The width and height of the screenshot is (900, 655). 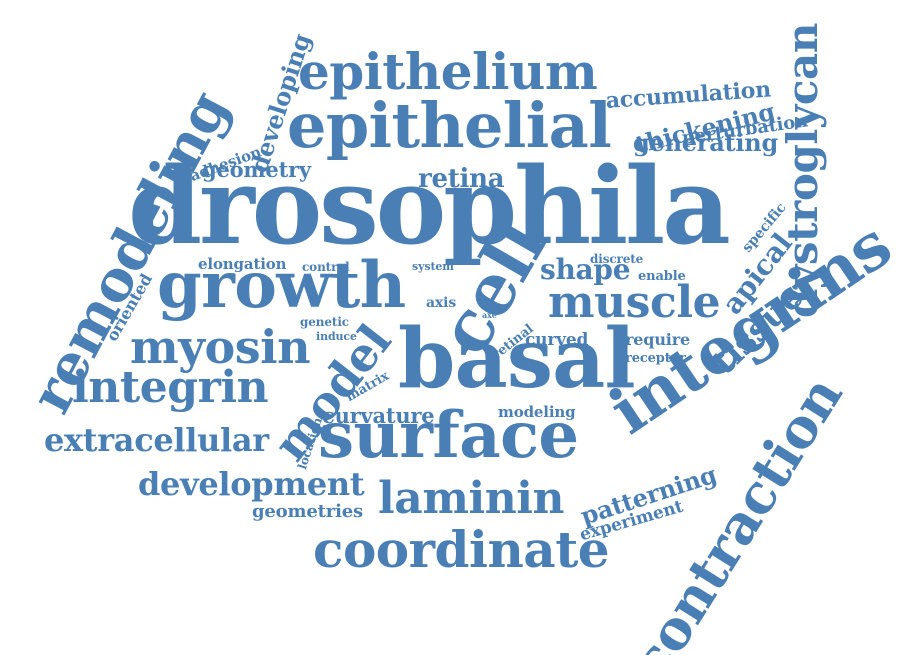 What do you see at coordinates (461, 179) in the screenshot?
I see `word-retina: retina` at bounding box center [461, 179].